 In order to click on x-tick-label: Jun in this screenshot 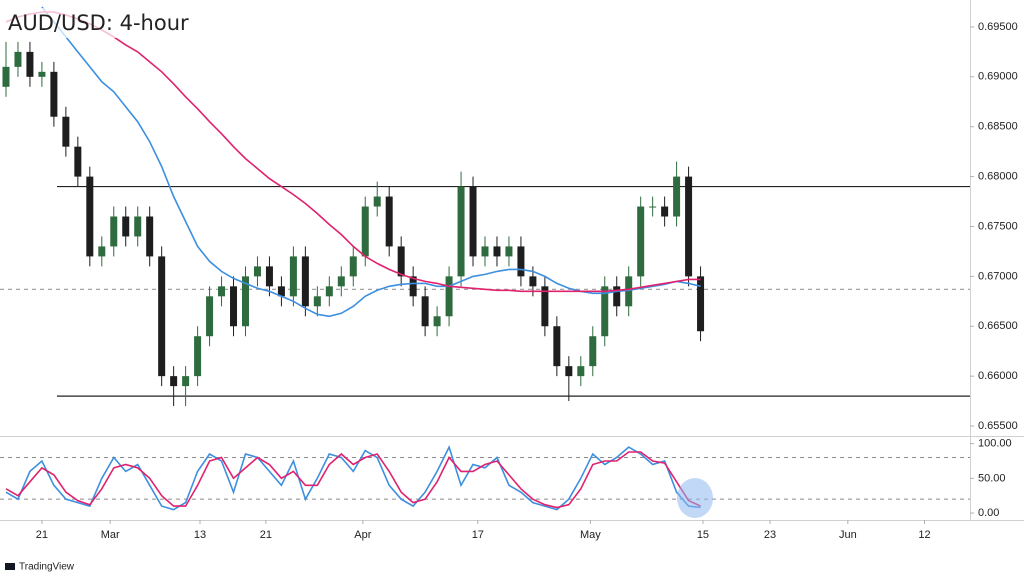, I will do `click(848, 535)`.